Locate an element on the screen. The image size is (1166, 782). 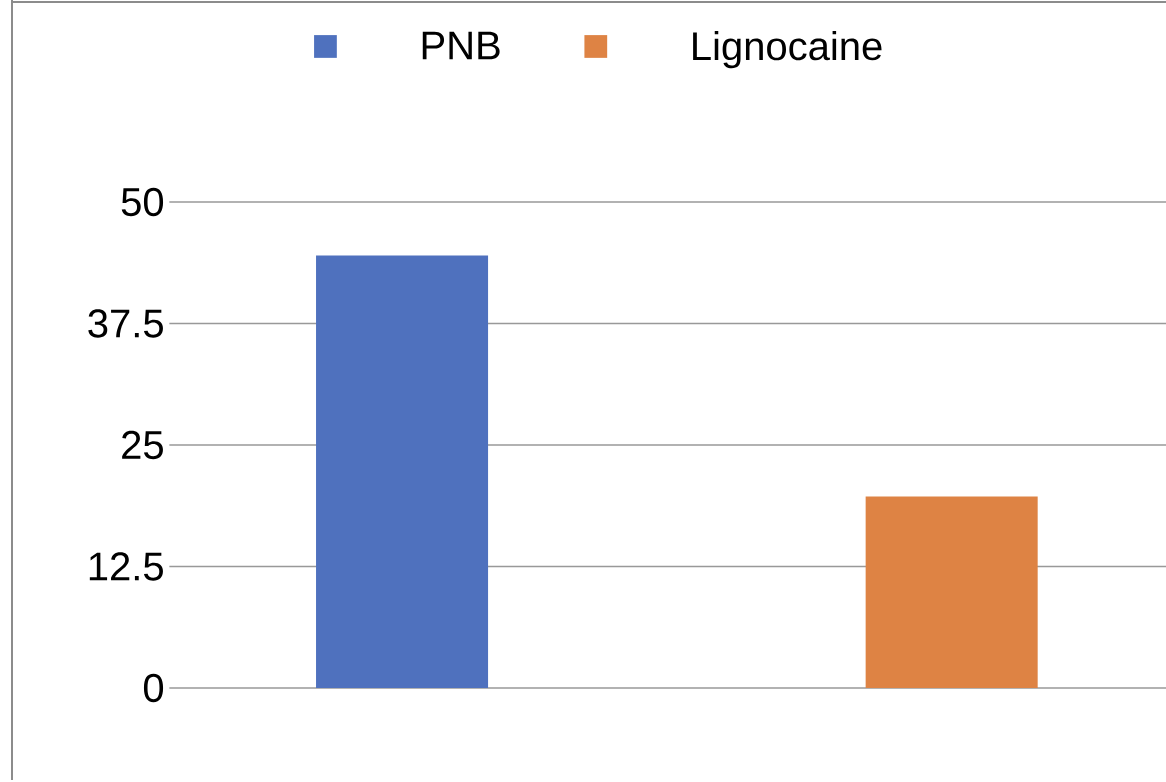
legend-label: PNB is located at coordinates (461, 45).